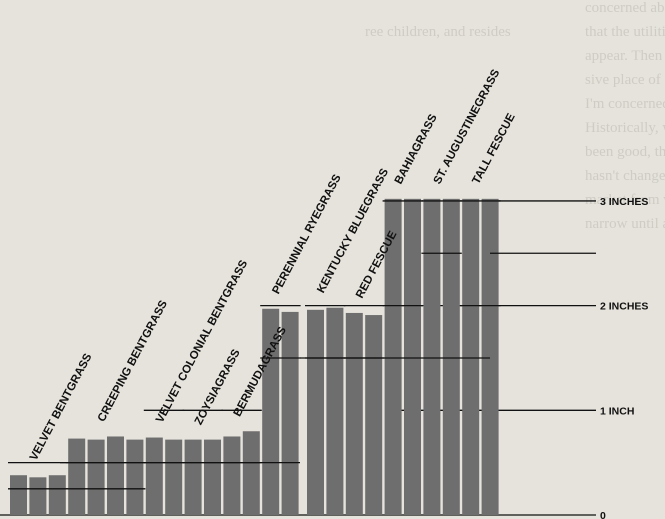 The width and height of the screenshot is (665, 519). I want to click on label-tall-fescue: TALL FESCUE, so click(493, 148).